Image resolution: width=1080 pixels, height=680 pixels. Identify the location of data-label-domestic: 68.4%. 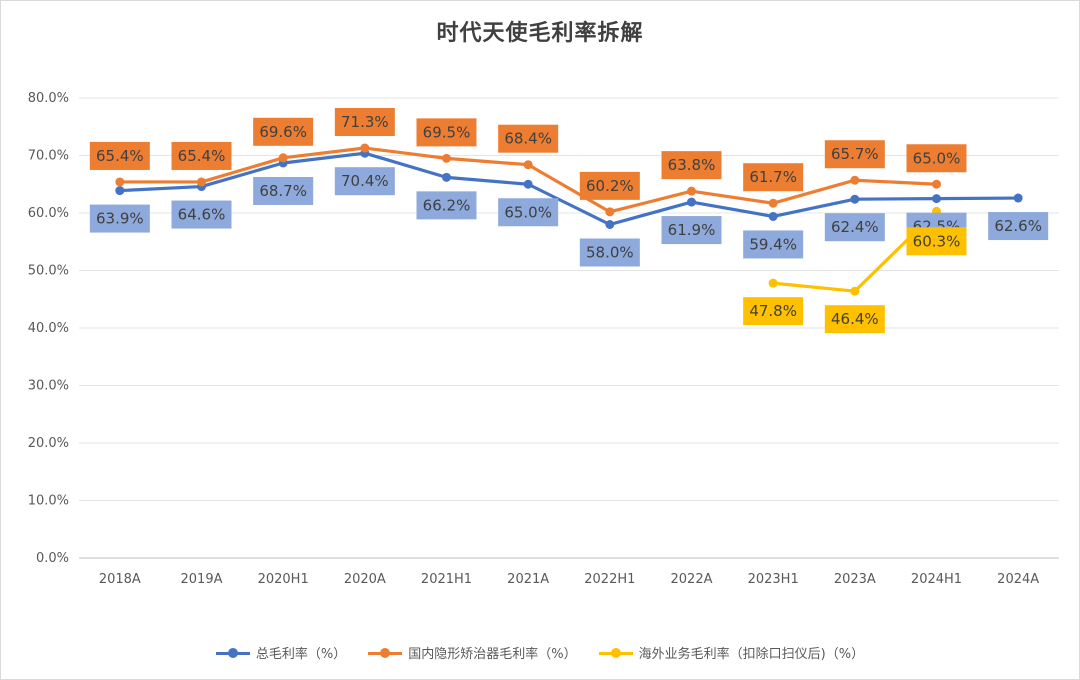
(528, 139).